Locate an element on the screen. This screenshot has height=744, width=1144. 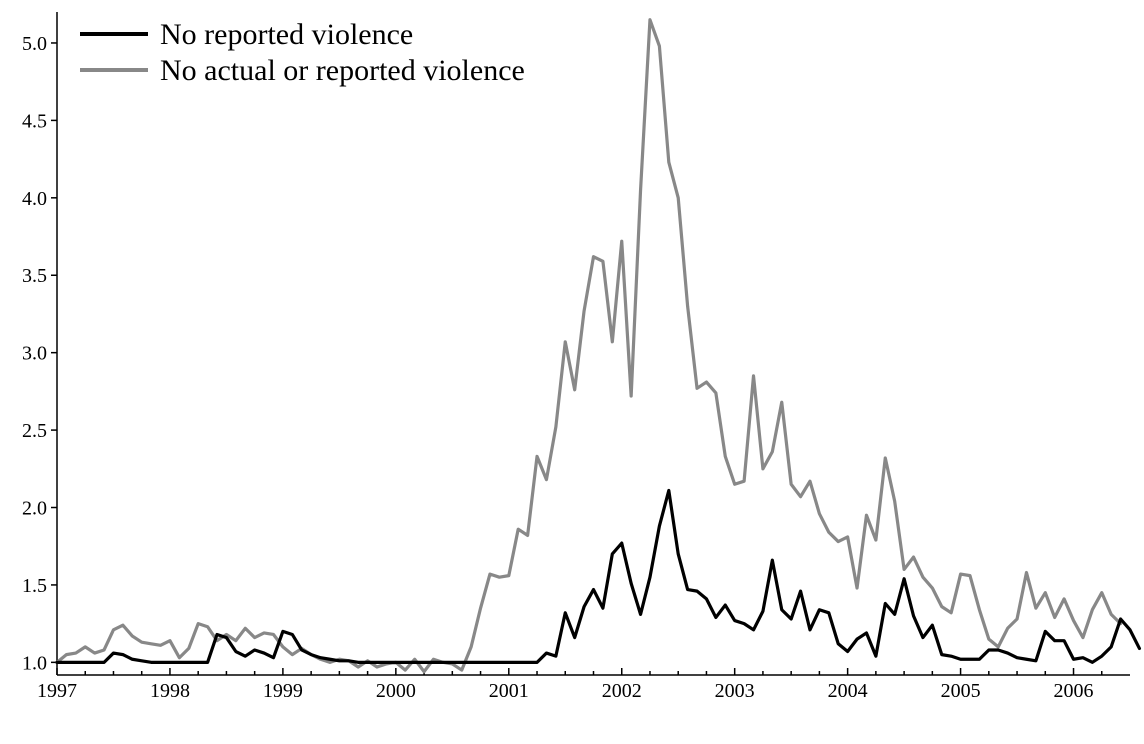
x-tick-label: 2000 is located at coordinates (396, 691).